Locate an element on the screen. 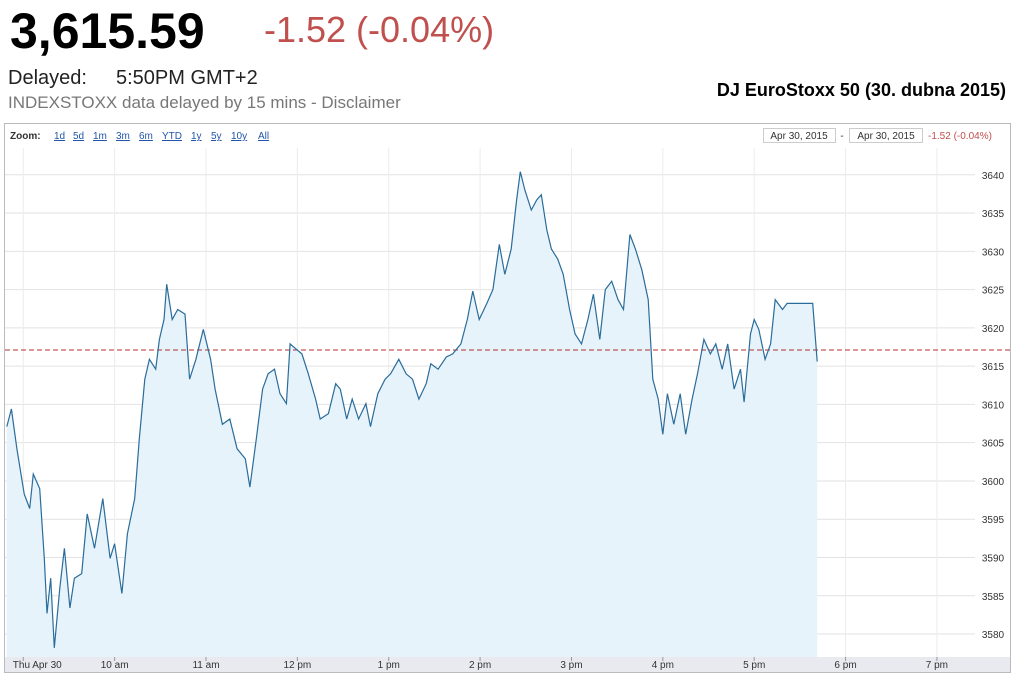 This screenshot has width=1015, height=675. y-tick-label: 3630 is located at coordinates (993, 252).